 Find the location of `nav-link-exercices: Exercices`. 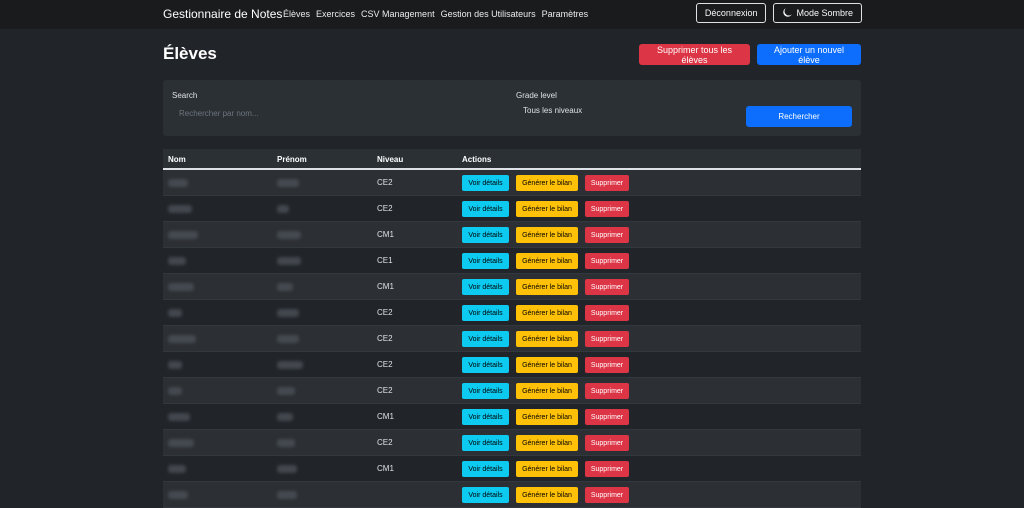

nav-link-exercices: Exercices is located at coordinates (336, 14).